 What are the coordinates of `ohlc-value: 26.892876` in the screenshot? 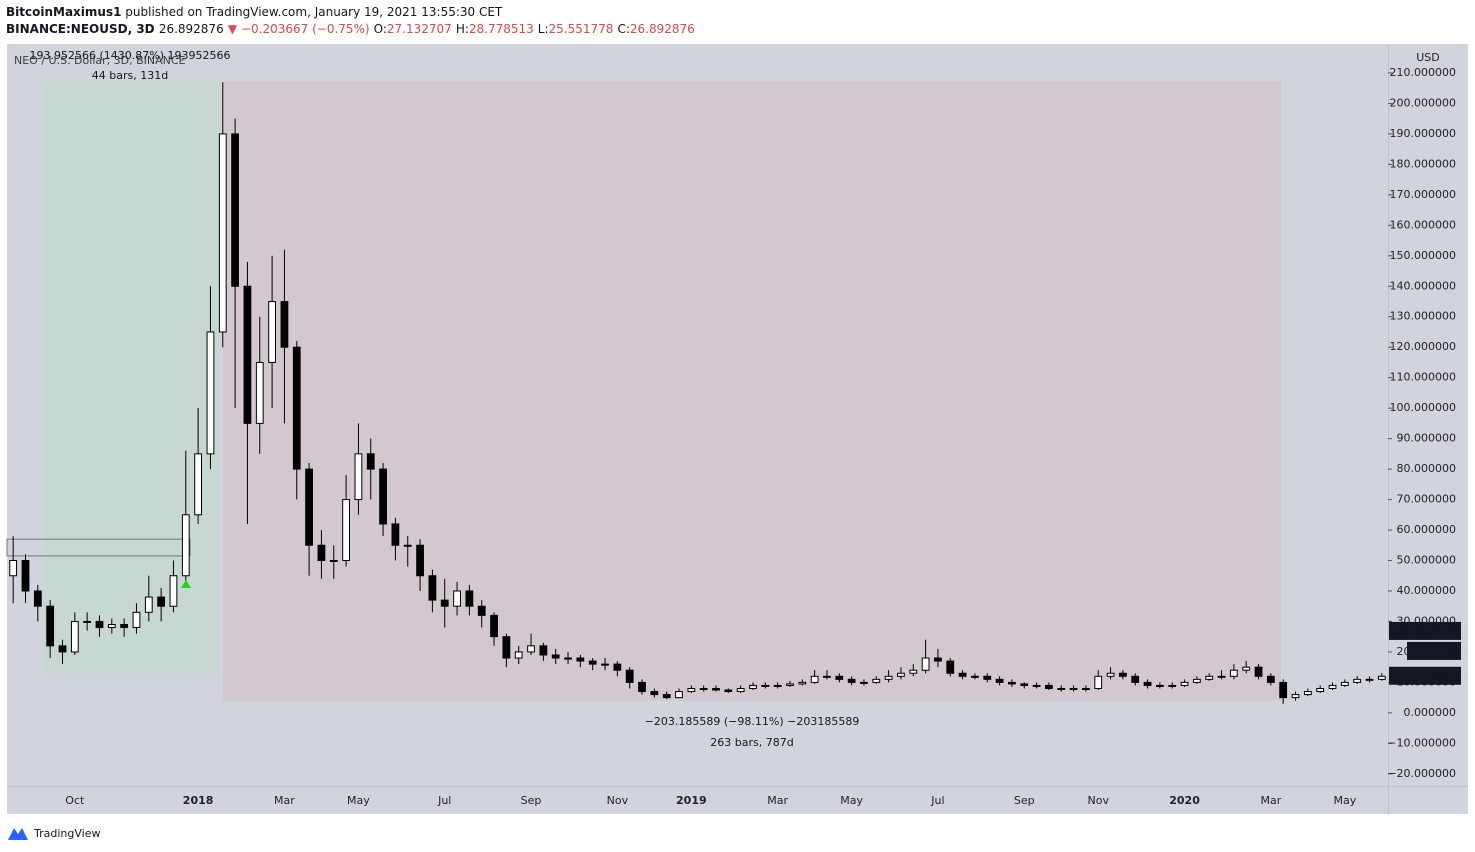 It's located at (662, 29).